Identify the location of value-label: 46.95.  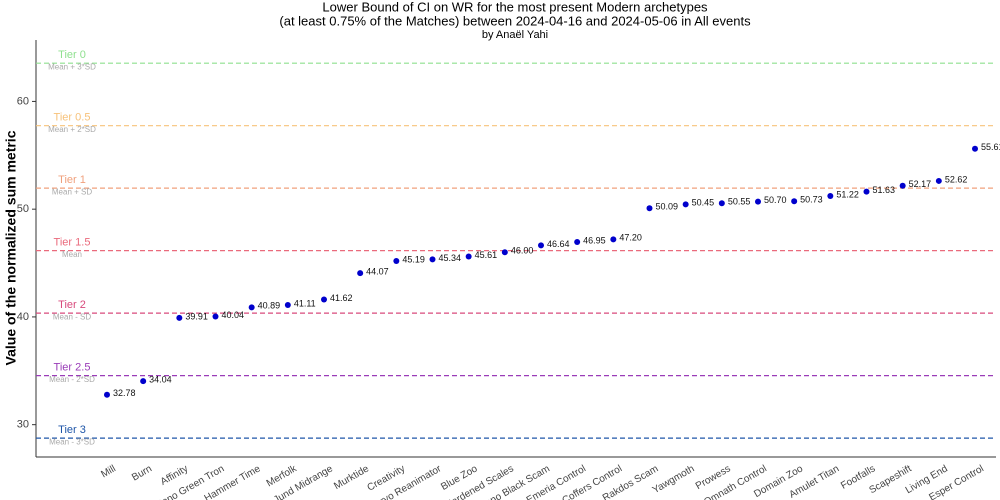
(594, 240).